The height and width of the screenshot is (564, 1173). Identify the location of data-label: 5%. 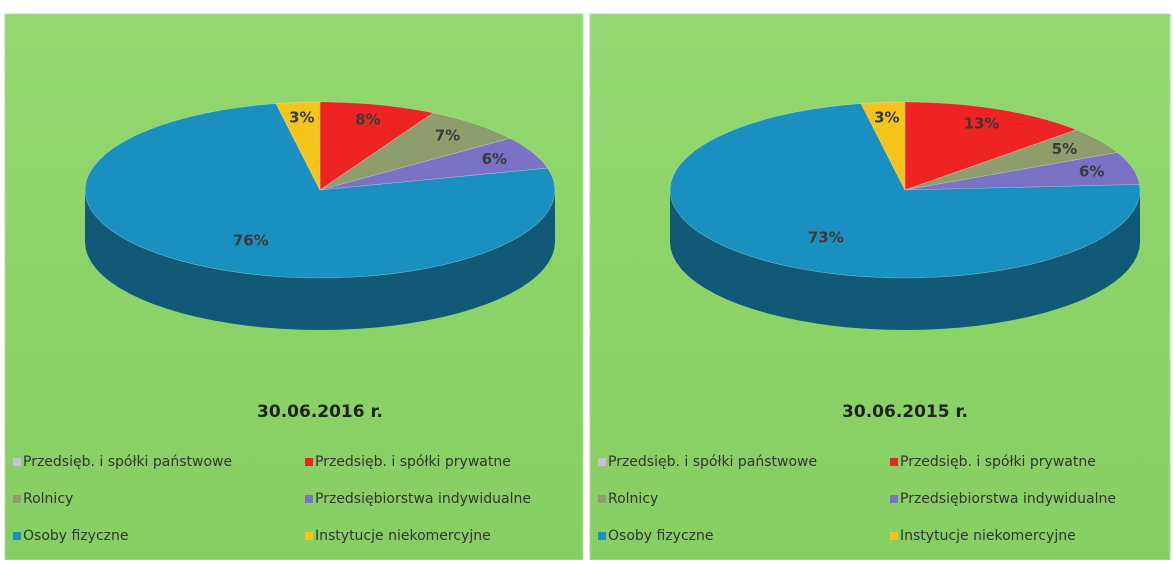
(1064, 149).